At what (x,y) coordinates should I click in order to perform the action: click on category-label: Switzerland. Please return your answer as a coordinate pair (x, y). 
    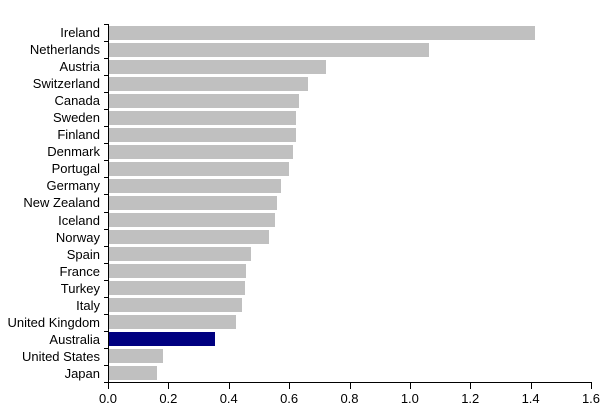
    Looking at the image, I should click on (66, 84).